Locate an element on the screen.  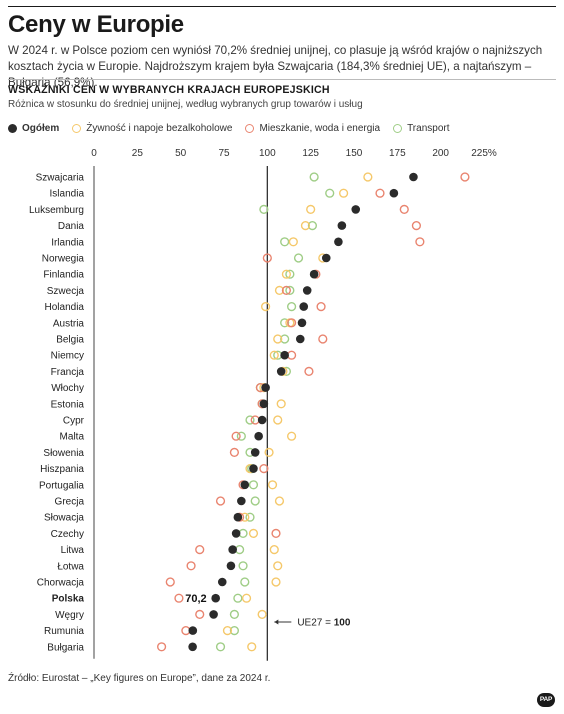
legend-item-food: Żywność i napoje bezalkoholowe is located at coordinates (152, 128).